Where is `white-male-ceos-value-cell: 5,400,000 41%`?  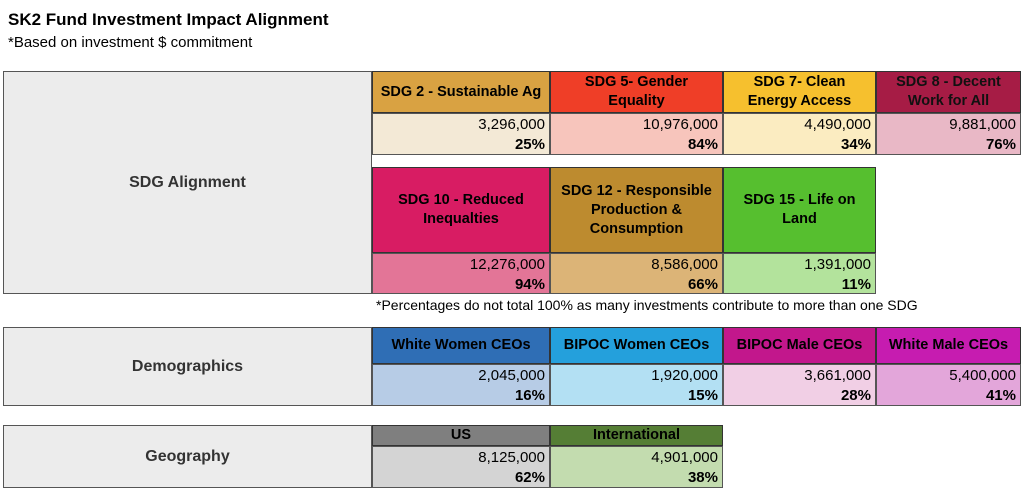
white-male-ceos-value-cell: 5,400,000 41% is located at coordinates (948, 385).